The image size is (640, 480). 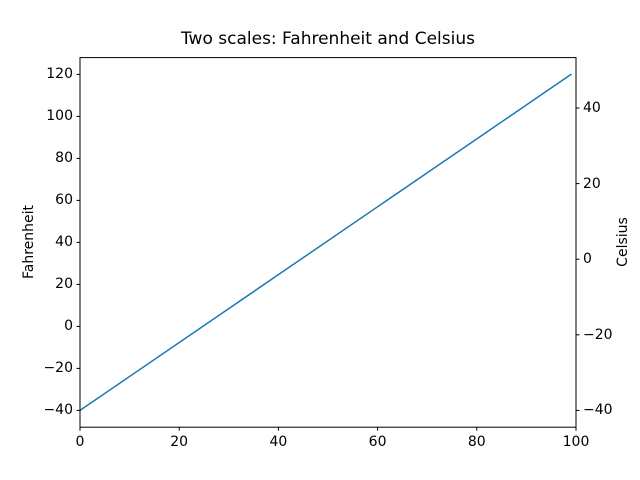 I want to click on y-left-tick-label: 0, so click(x=68, y=326).